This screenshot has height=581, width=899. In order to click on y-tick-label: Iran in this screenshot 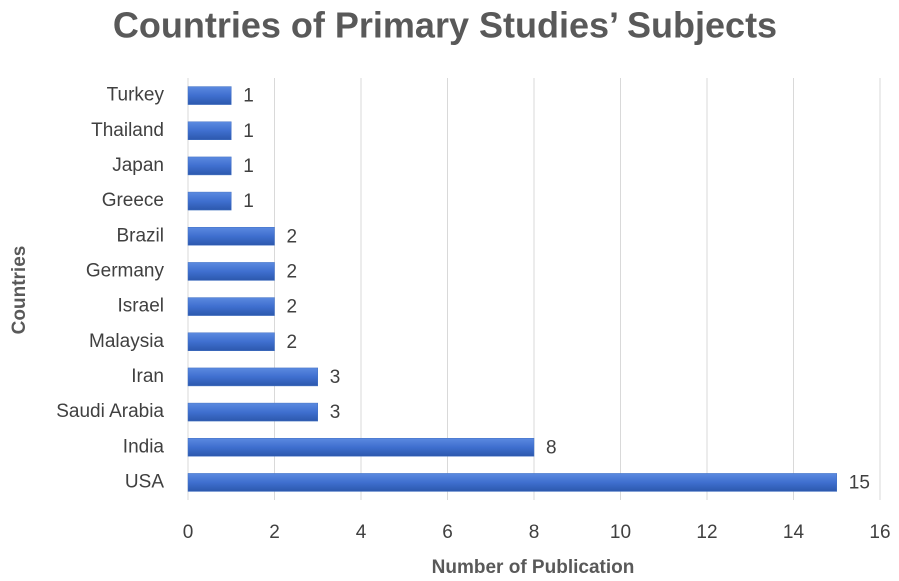, I will do `click(147, 376)`.